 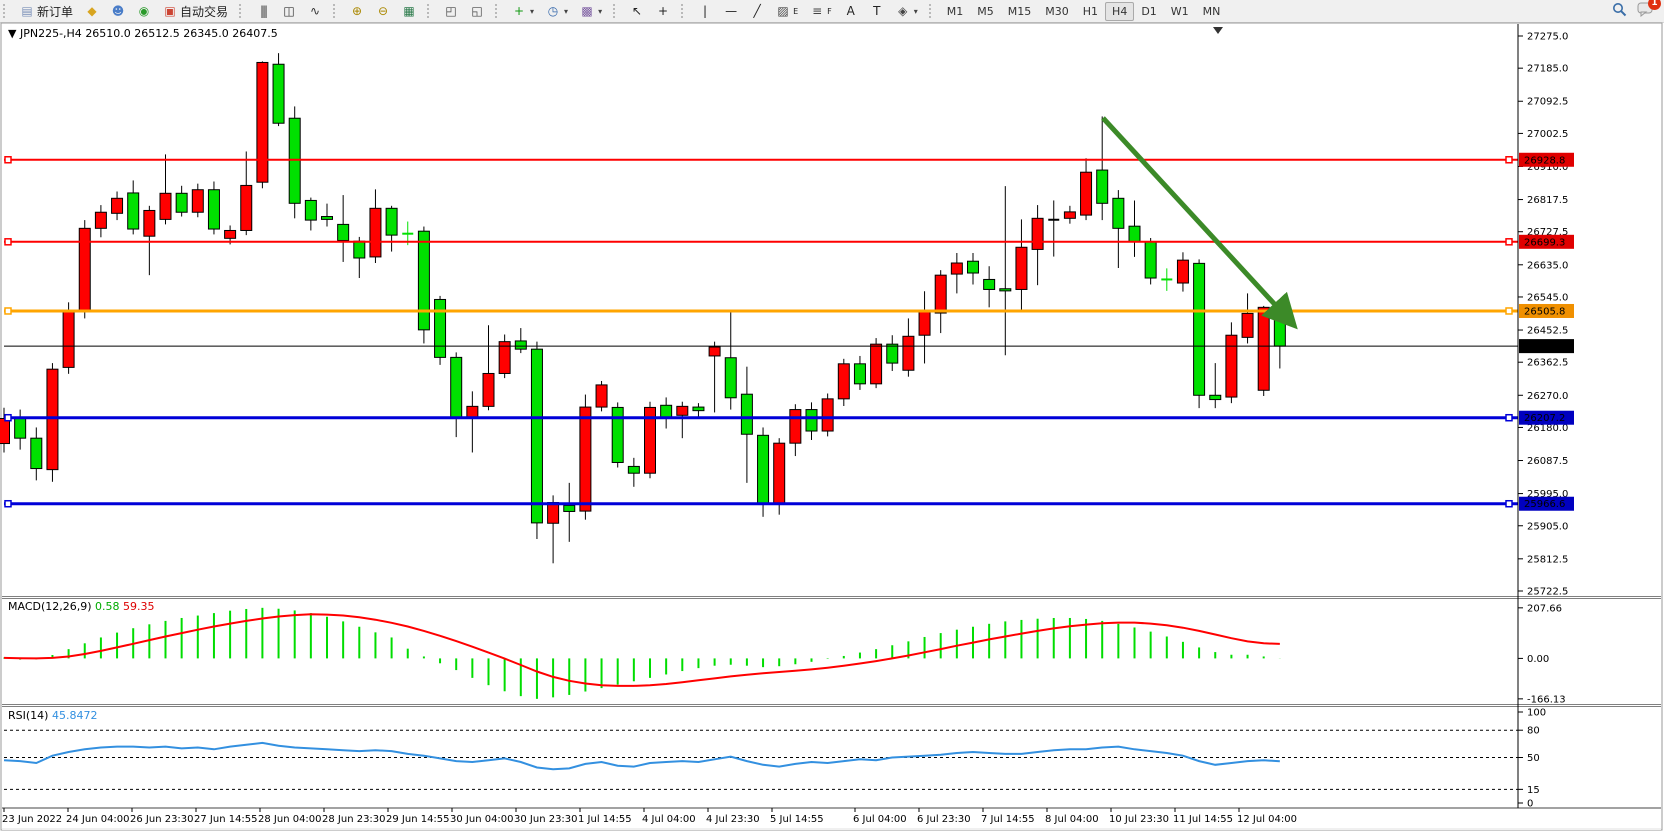 I want to click on candlestick-button: ◫, so click(x=289, y=11).